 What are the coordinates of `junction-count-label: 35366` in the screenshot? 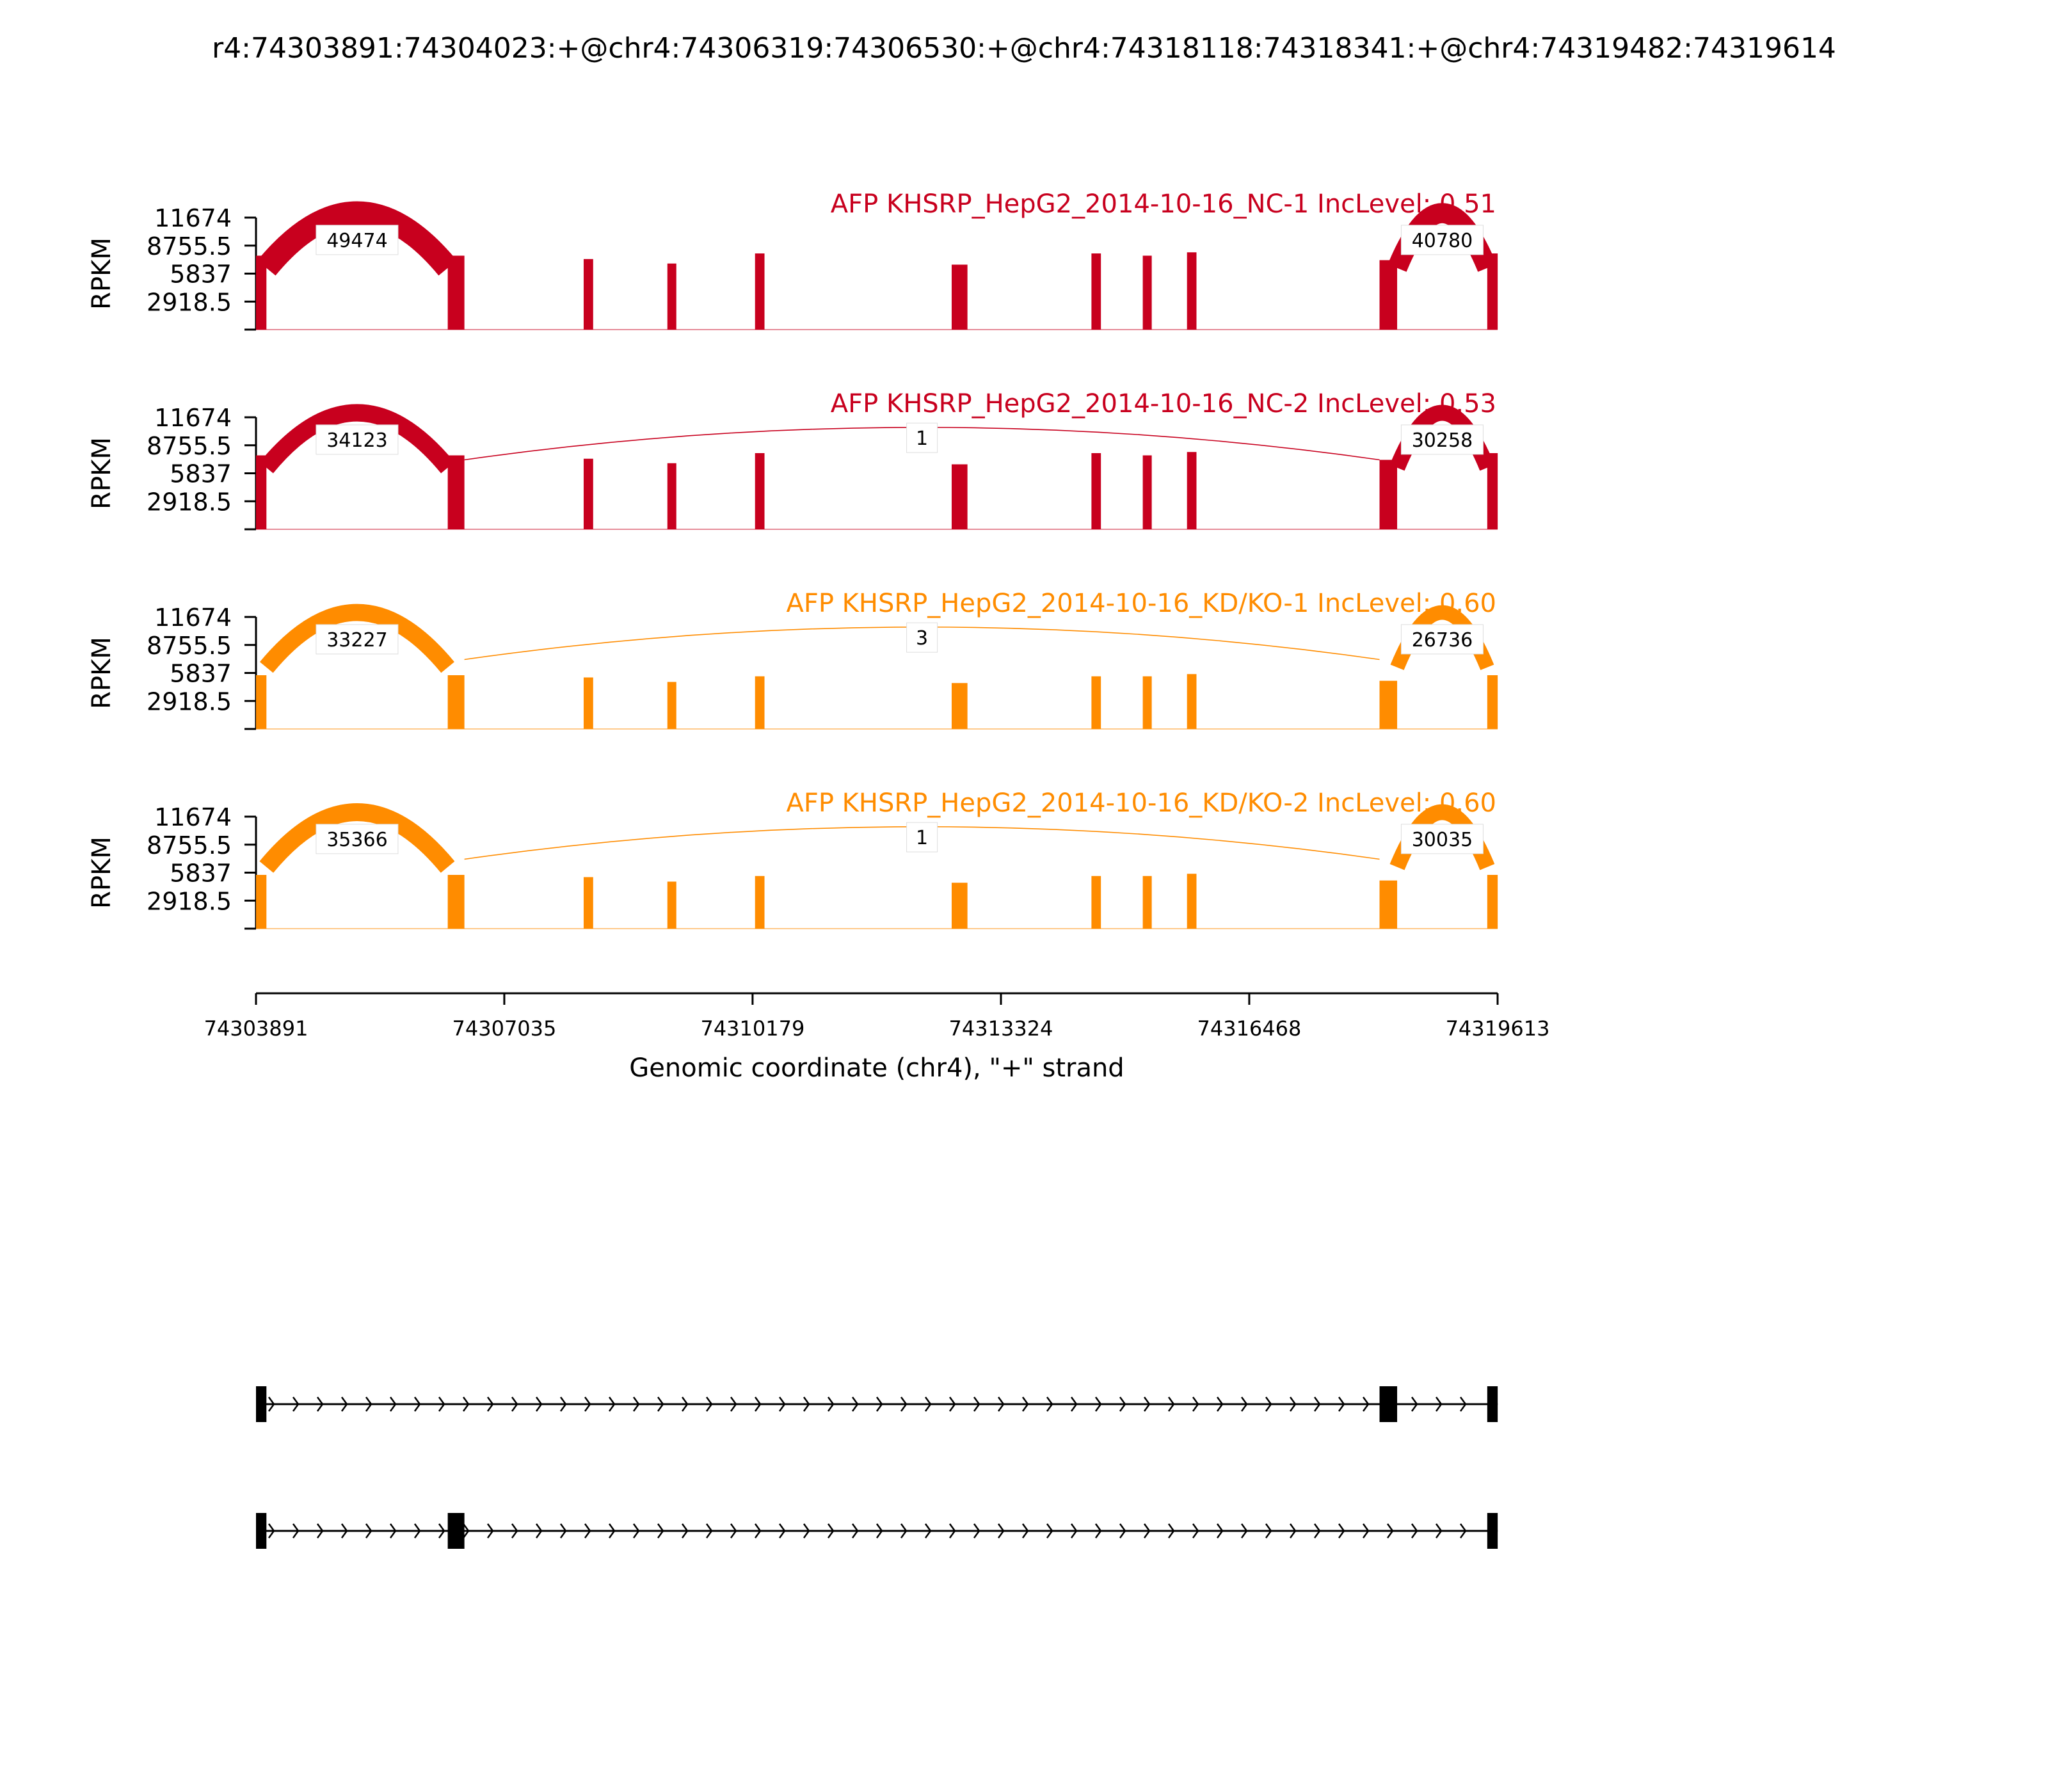 It's located at (356, 840).